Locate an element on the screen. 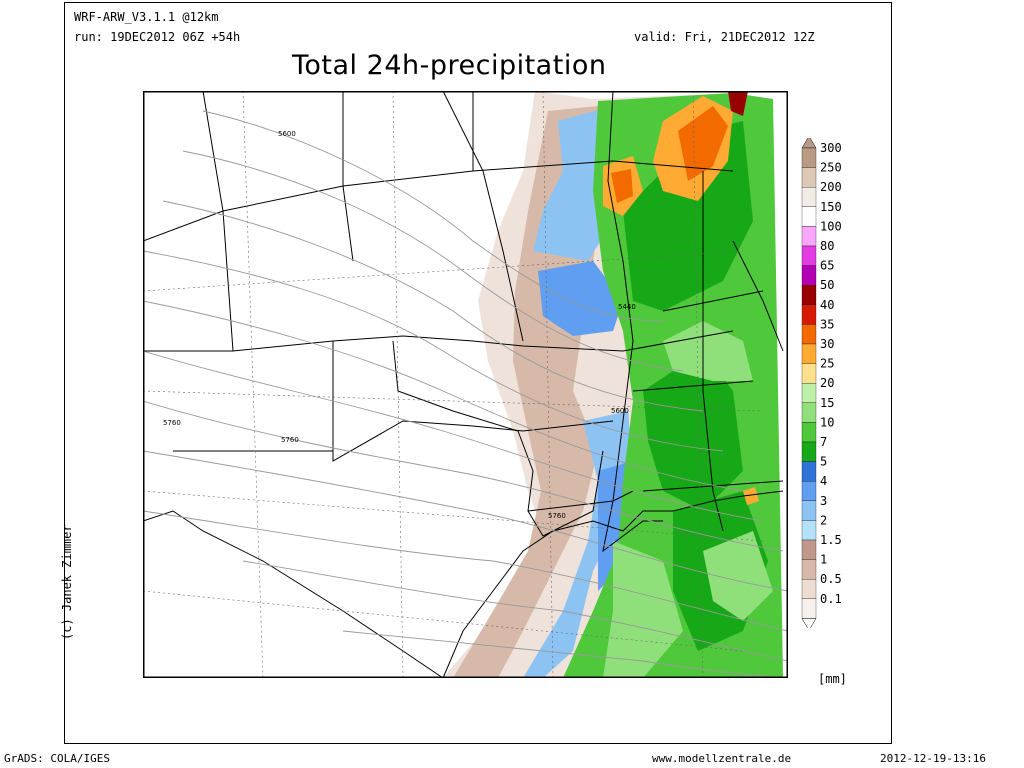 This screenshot has width=1024, height=768. run-label: run: 19DEC2012 06Z +54h is located at coordinates (157, 37).